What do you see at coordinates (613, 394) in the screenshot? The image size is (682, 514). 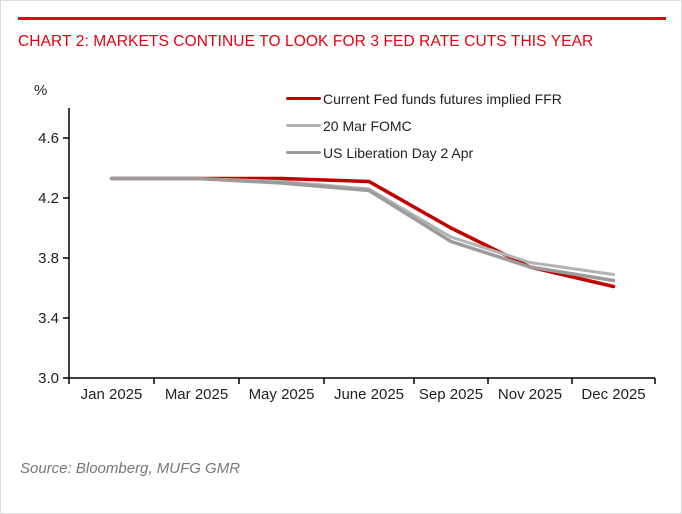 I see `x-tick-label: Dec 2025` at bounding box center [613, 394].